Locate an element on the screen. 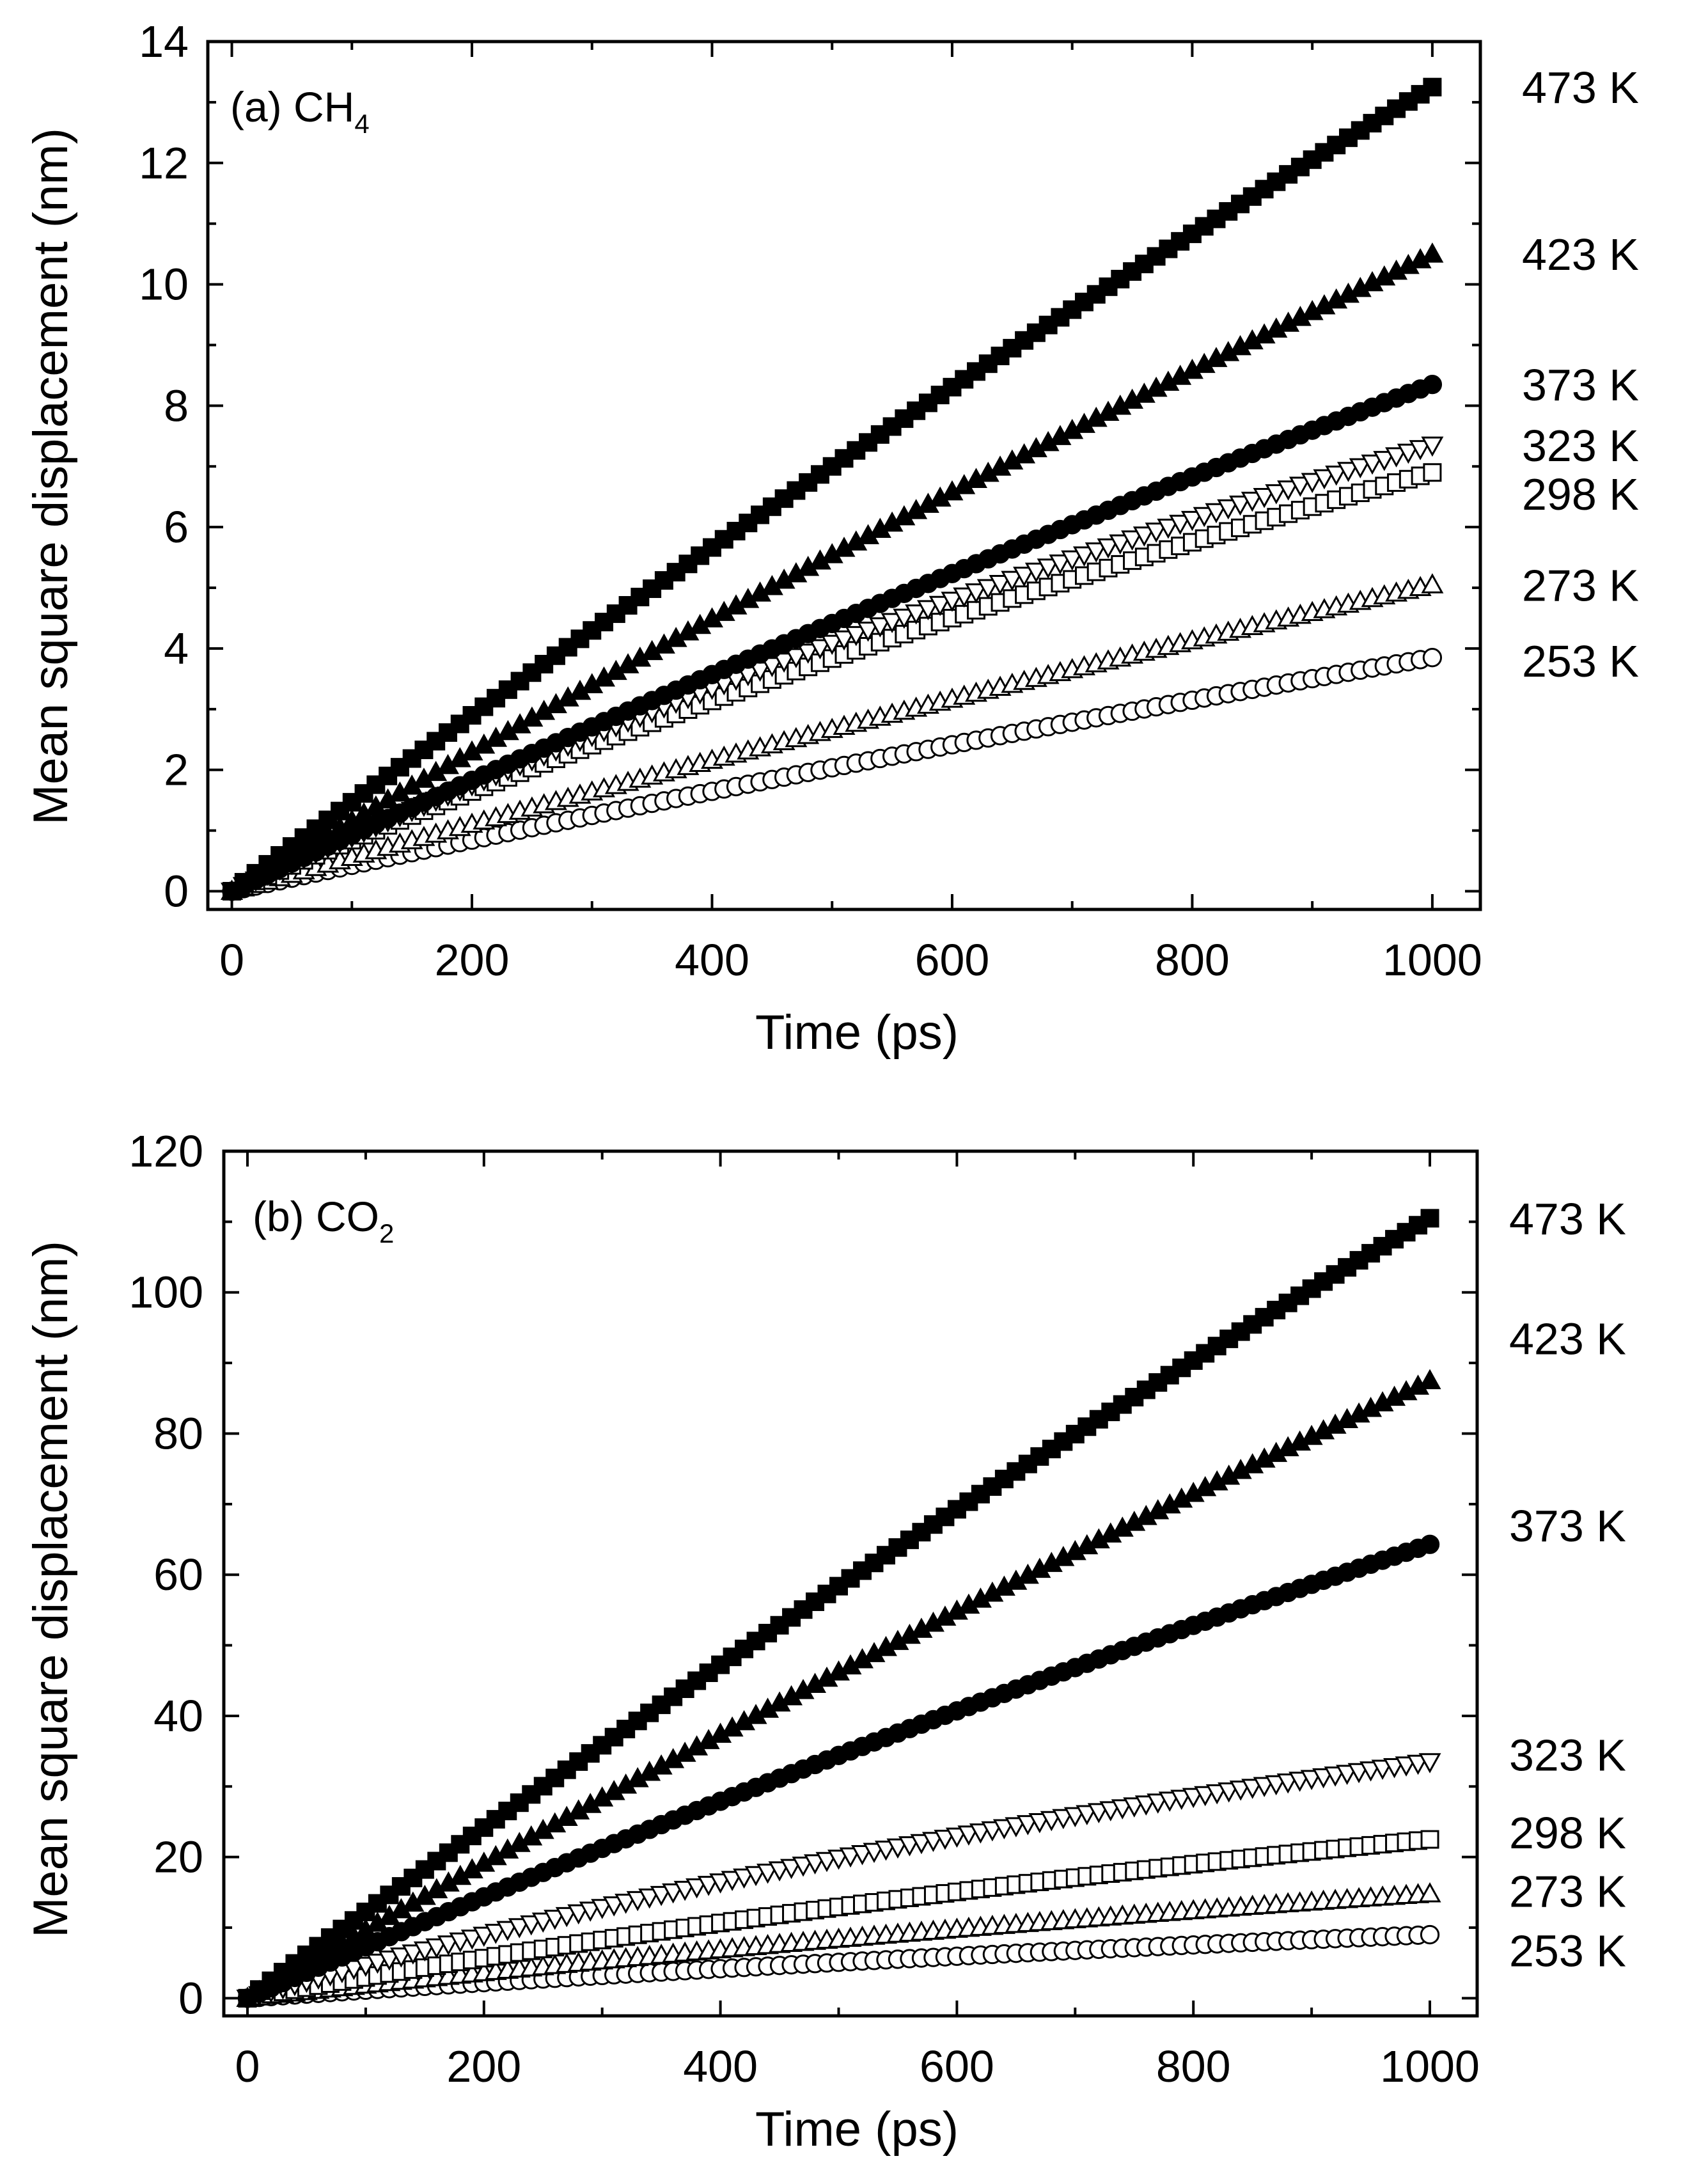 This screenshot has width=1708, height=2170. panel-title-subscript: 2 is located at coordinates (386, 1233).